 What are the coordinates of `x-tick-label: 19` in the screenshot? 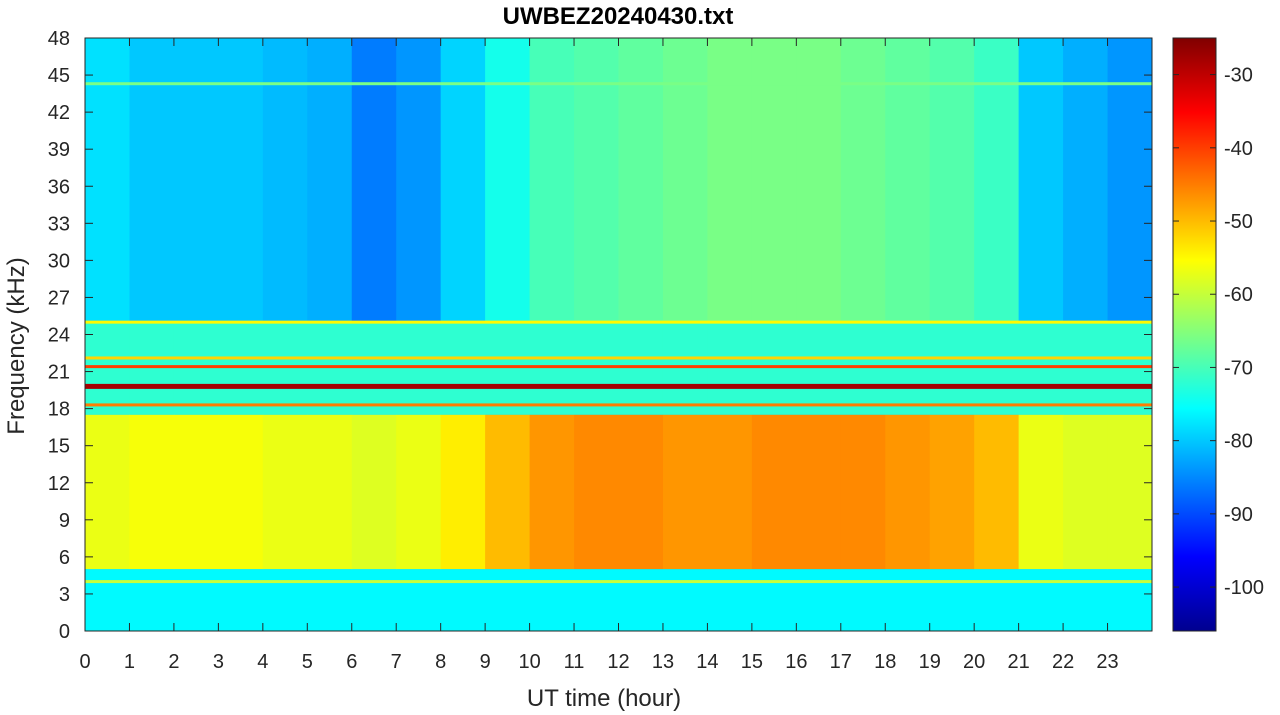 It's located at (930, 662).